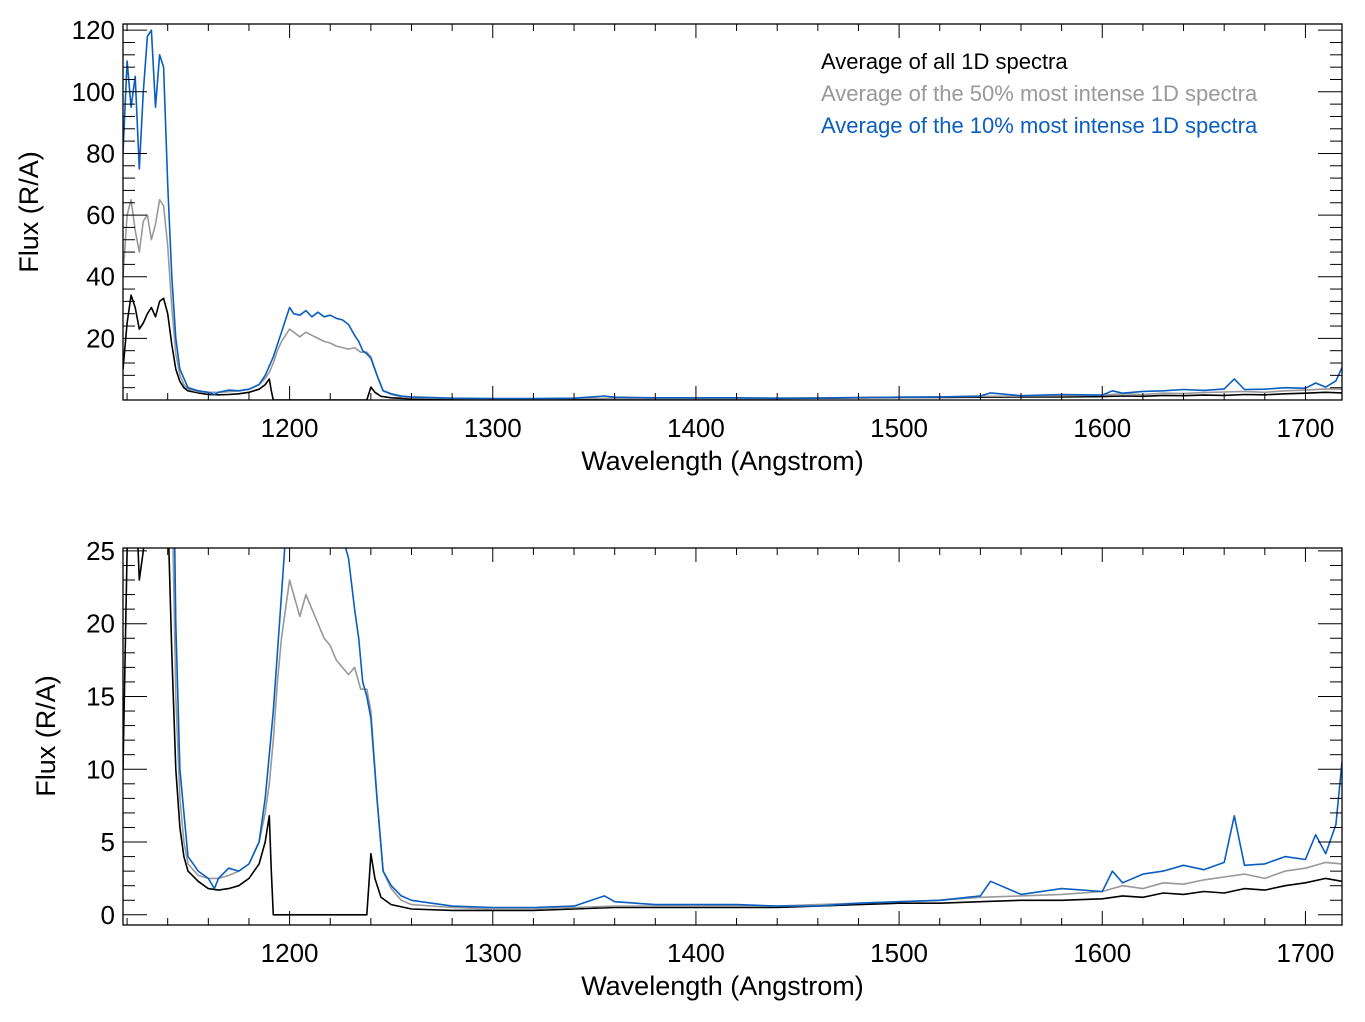 The width and height of the screenshot is (1365, 1022). Describe the element at coordinates (108, 842) in the screenshot. I see `y-tick-label: 5` at that location.